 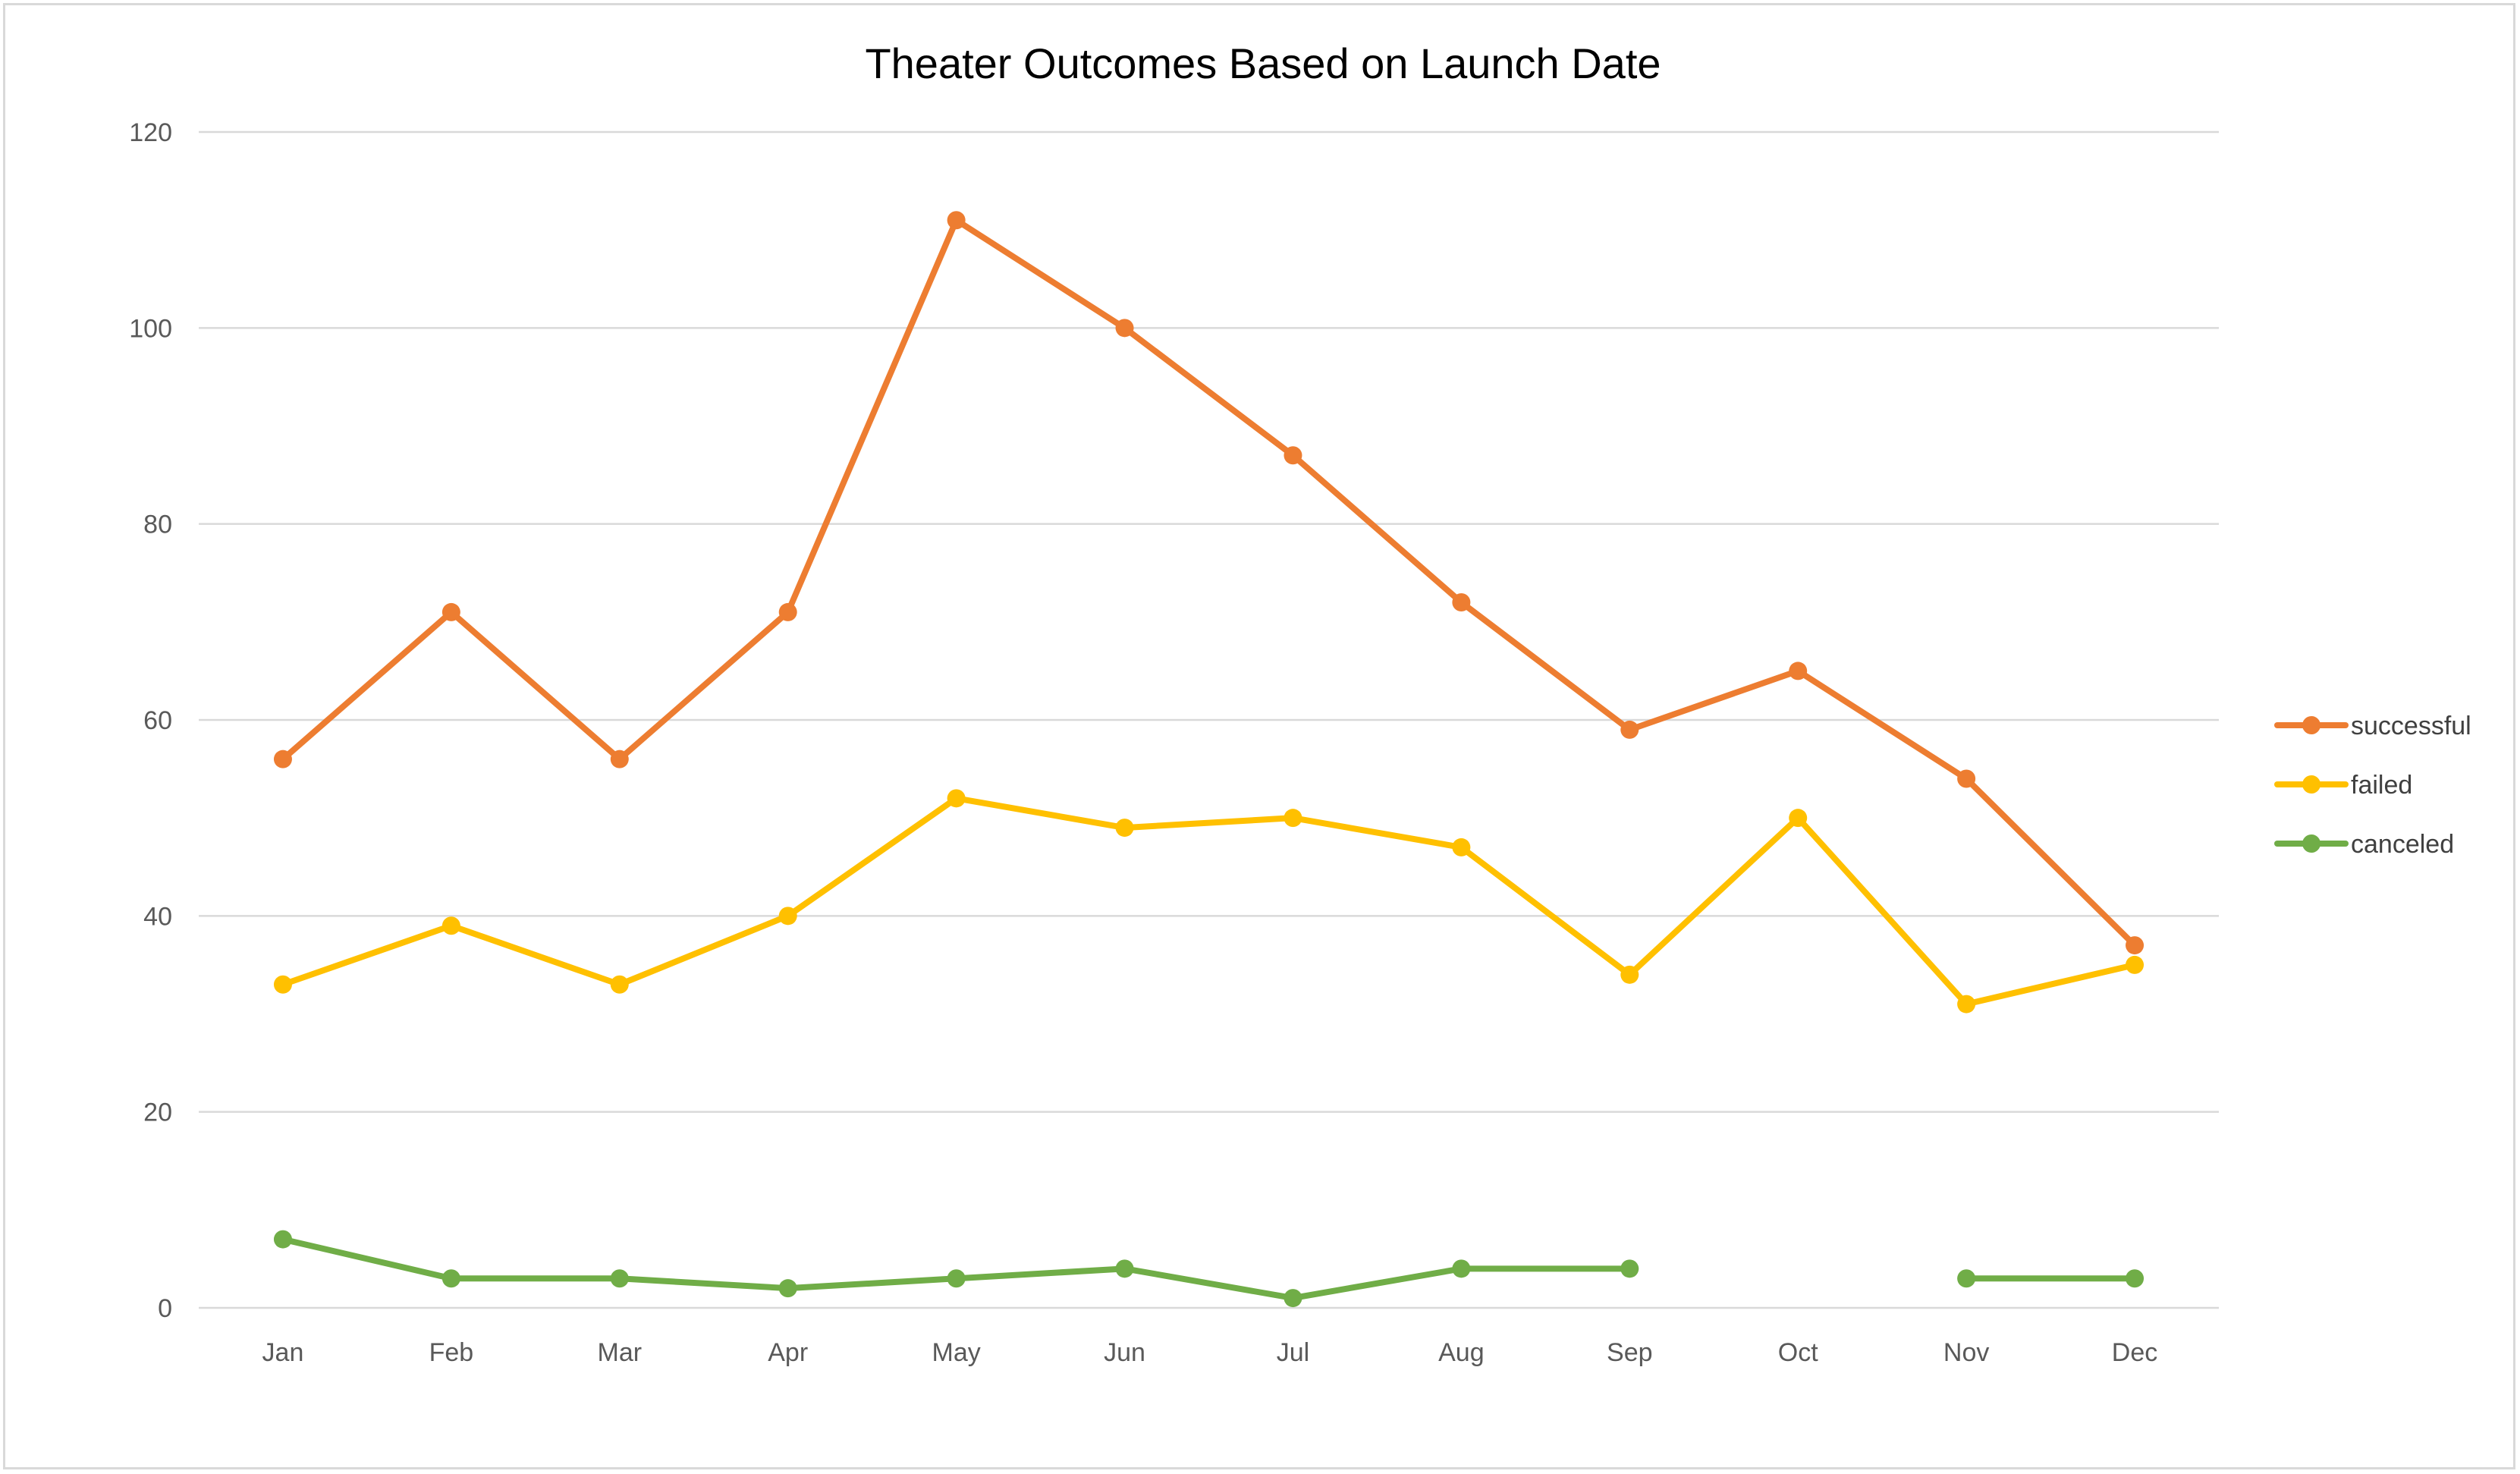 I want to click on legend-label: failed, so click(x=2381, y=785).